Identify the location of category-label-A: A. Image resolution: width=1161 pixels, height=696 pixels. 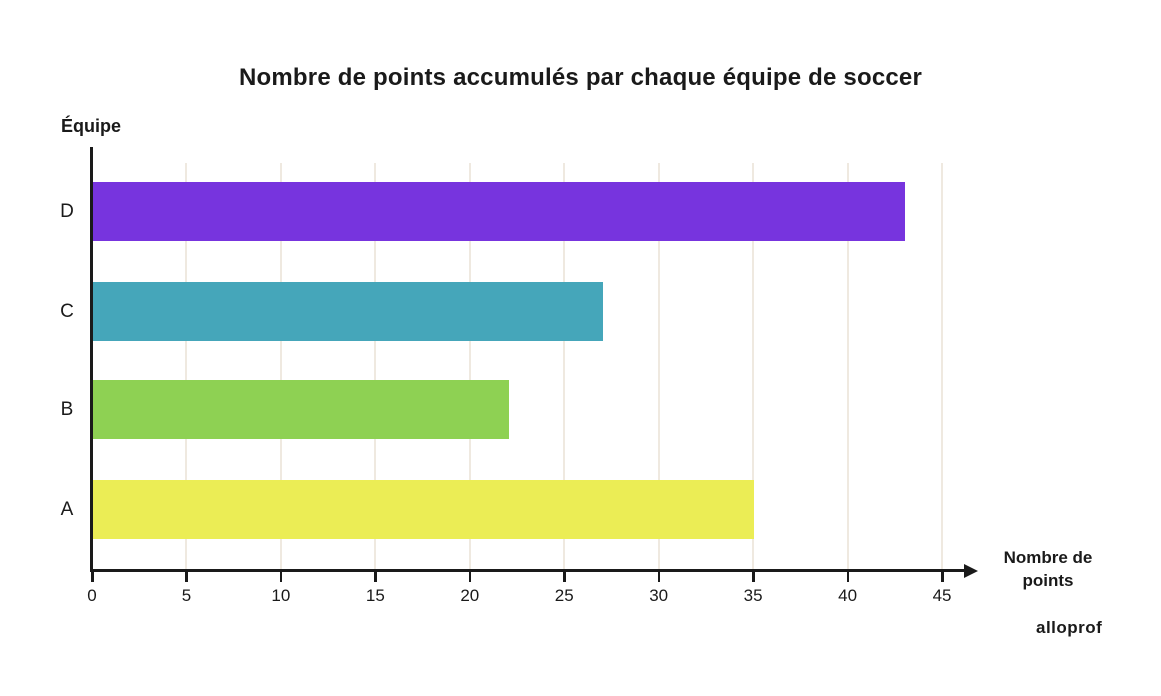
(67, 509).